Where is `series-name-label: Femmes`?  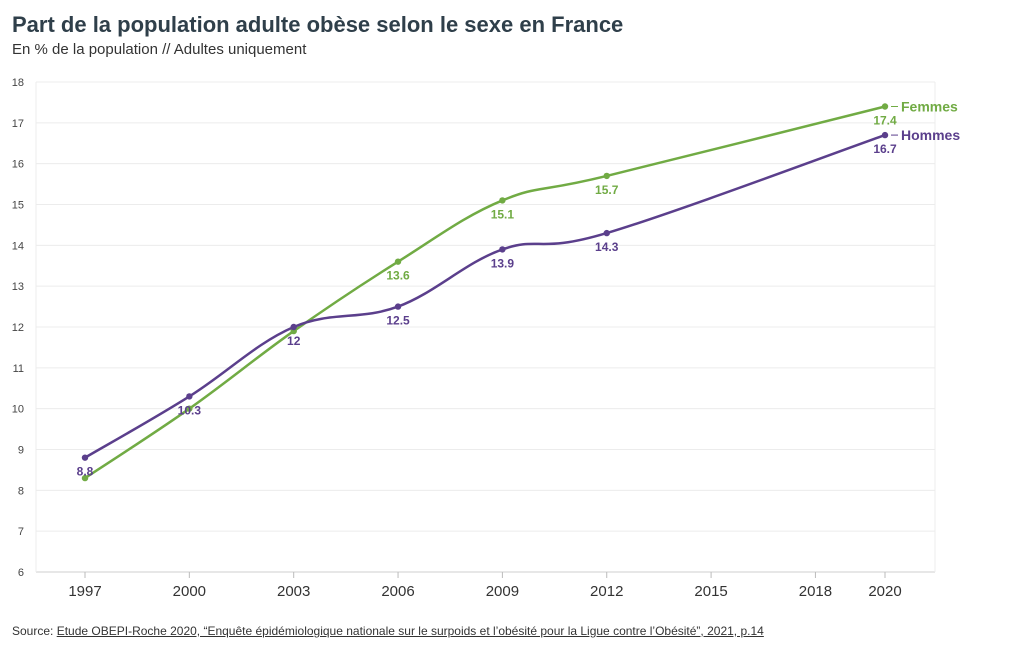 series-name-label: Femmes is located at coordinates (929, 107).